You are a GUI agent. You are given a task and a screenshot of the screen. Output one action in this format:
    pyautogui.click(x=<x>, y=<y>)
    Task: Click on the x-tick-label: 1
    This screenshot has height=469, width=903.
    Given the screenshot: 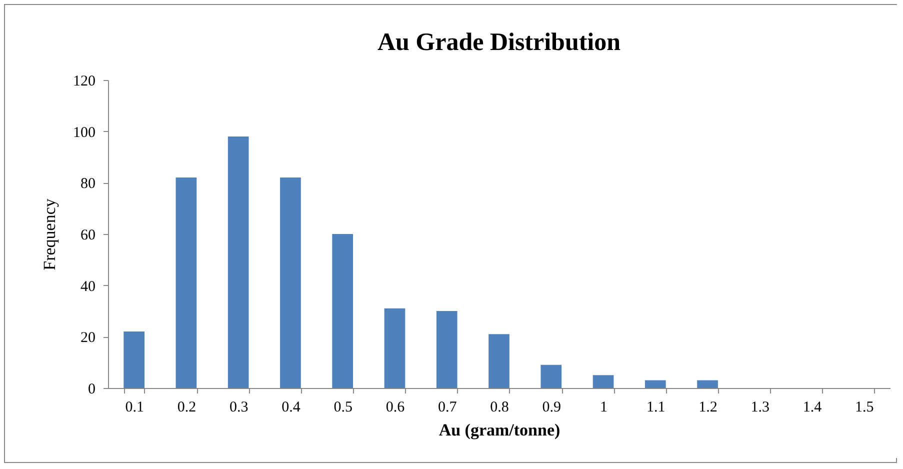 What is the action you would take?
    pyautogui.click(x=604, y=408)
    